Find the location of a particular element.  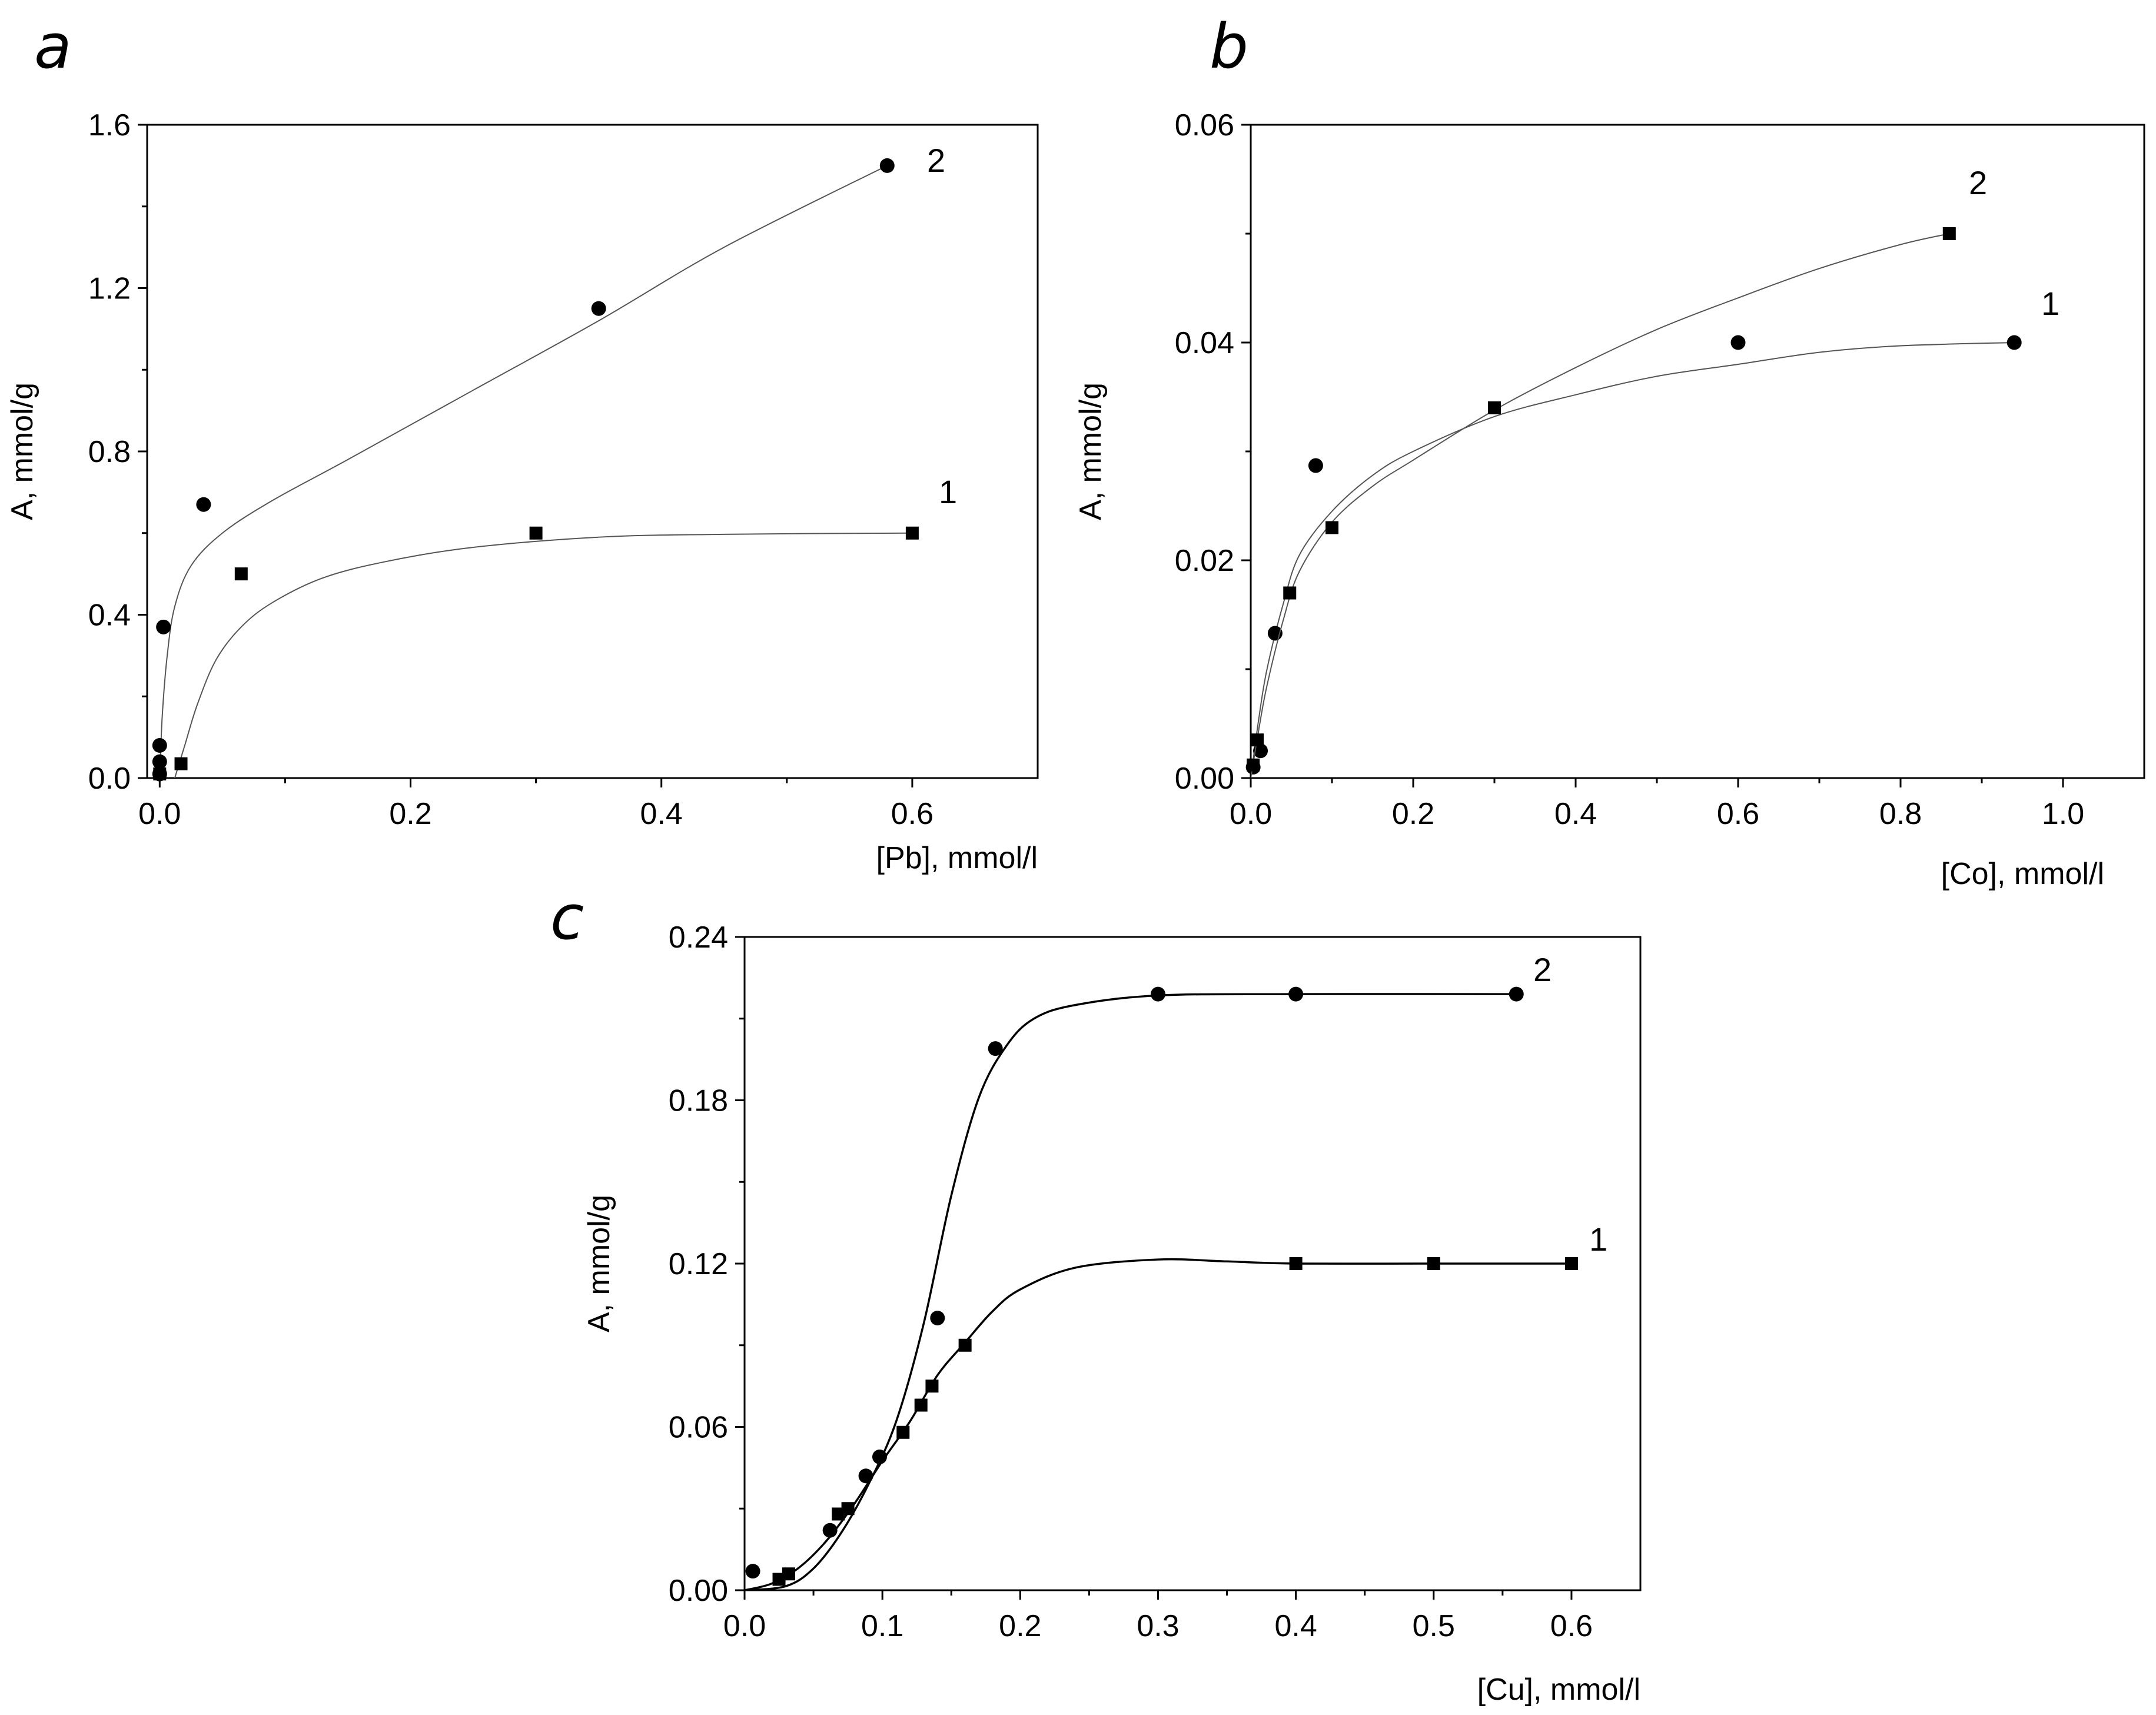

x-tick-label: 1.0 is located at coordinates (2063, 814).